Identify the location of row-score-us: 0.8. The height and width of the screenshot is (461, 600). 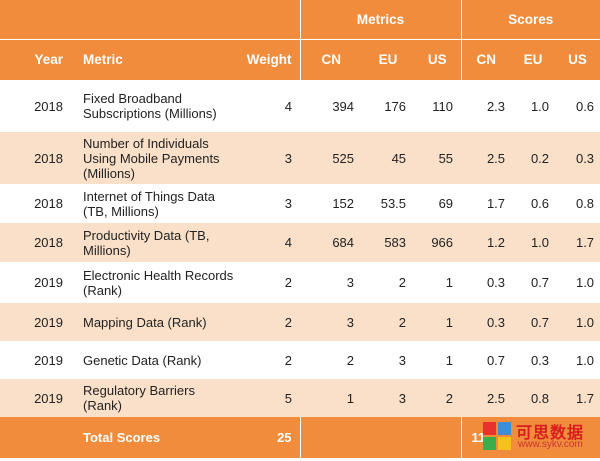
(577, 203).